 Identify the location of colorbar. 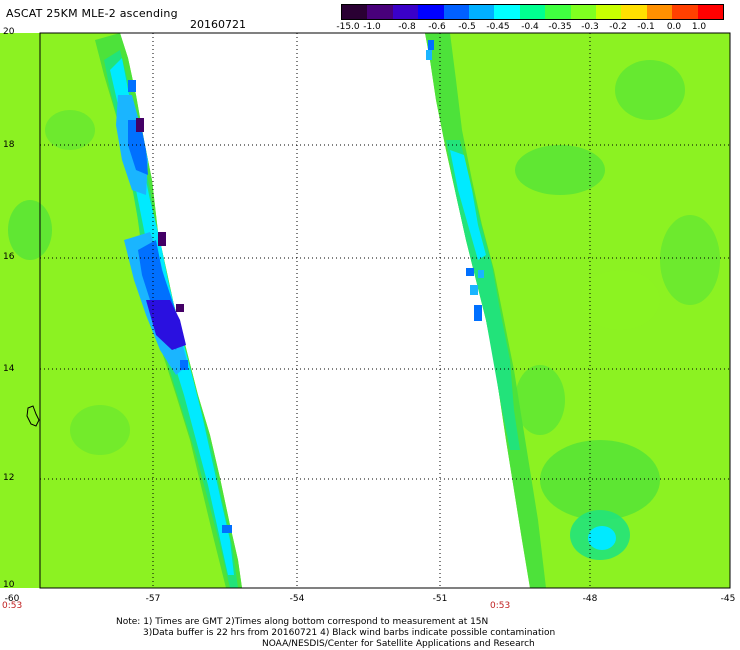
(532, 12).